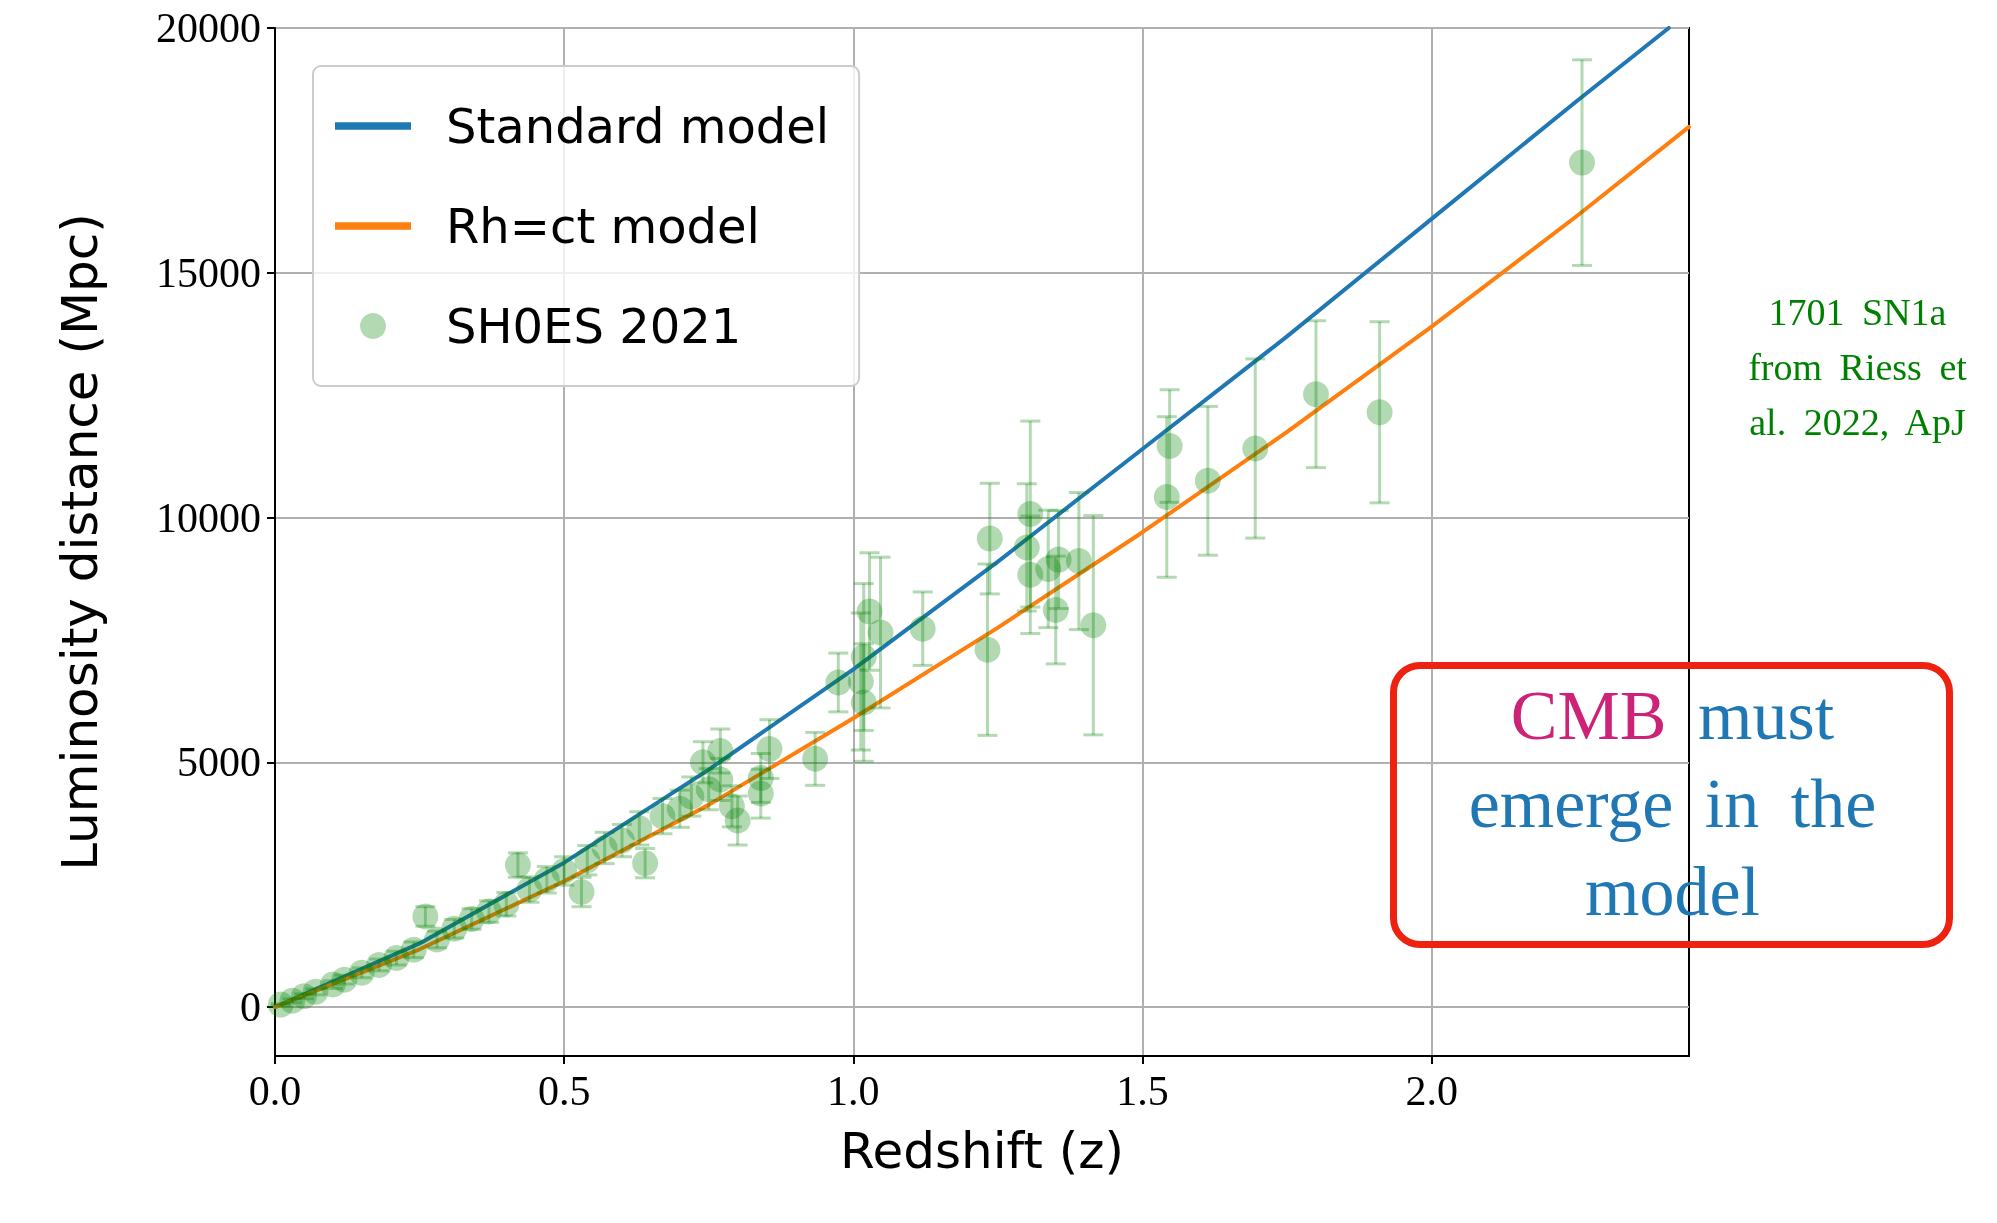 Image resolution: width=1997 pixels, height=1223 pixels. Describe the element at coordinates (564, 1091) in the screenshot. I see `x-tick-label: 0.5` at that location.